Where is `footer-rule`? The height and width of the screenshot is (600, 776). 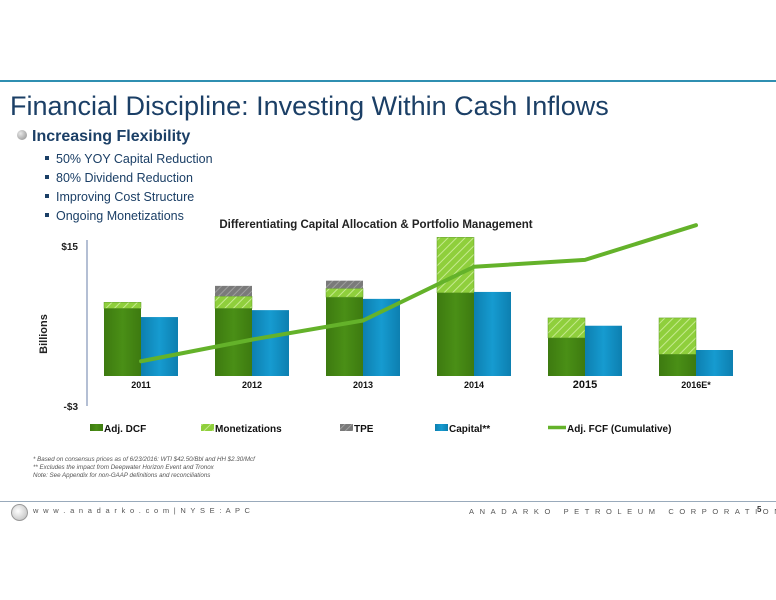
footer-rule is located at coordinates (388, 501).